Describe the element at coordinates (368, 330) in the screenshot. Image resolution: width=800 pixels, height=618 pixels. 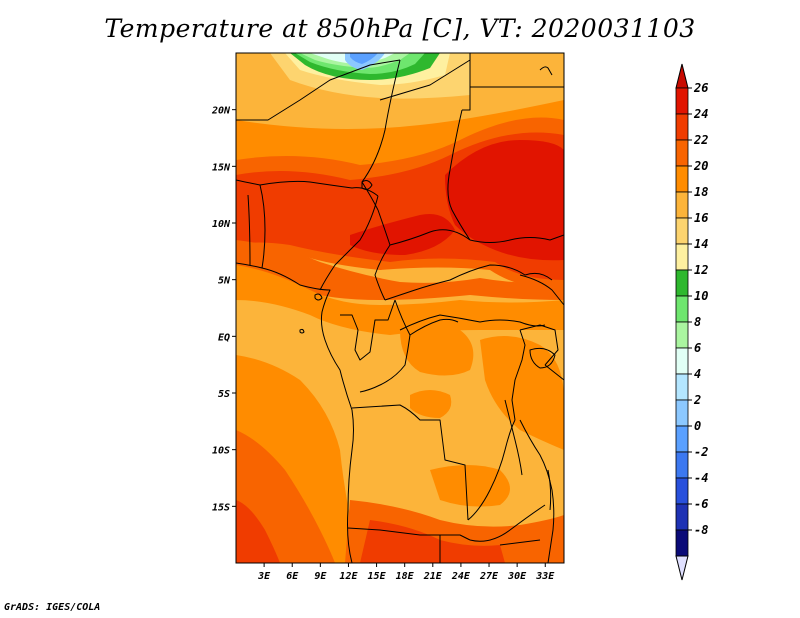
I see `border-congo-gabon` at that location.